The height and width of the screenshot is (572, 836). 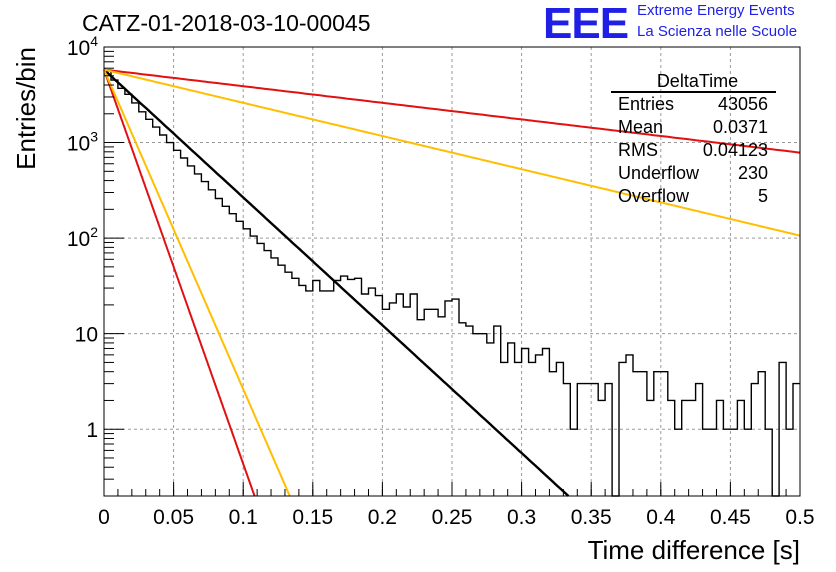 What do you see at coordinates (382, 517) in the screenshot?
I see `x-tick-label: 0.2` at bounding box center [382, 517].